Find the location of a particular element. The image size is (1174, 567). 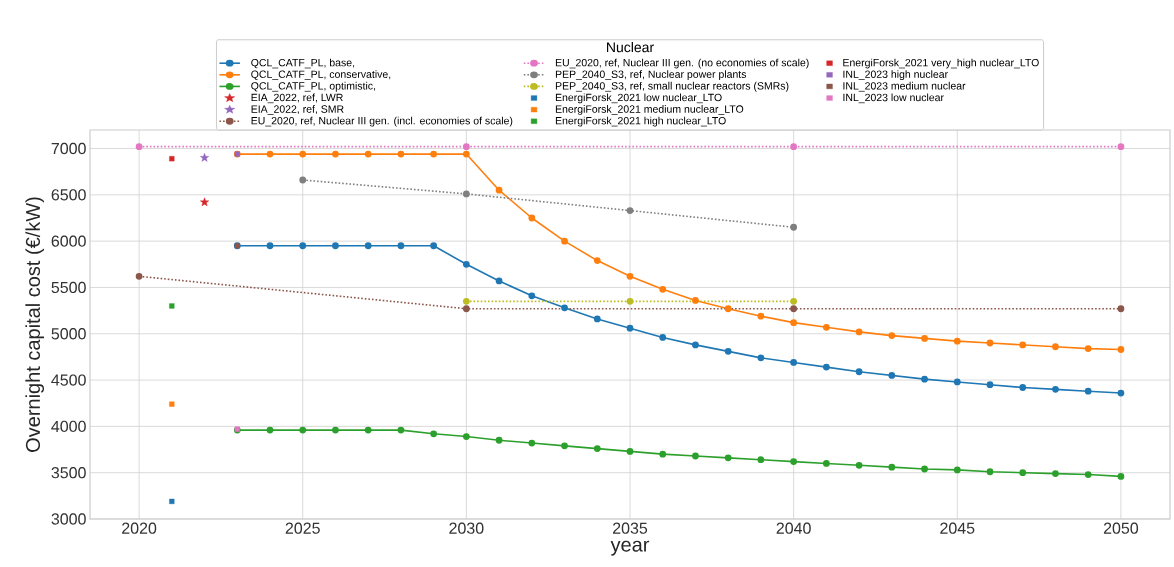

legend-label: EnergiForsk_2021 low nuclear_LTO is located at coordinates (638, 98).